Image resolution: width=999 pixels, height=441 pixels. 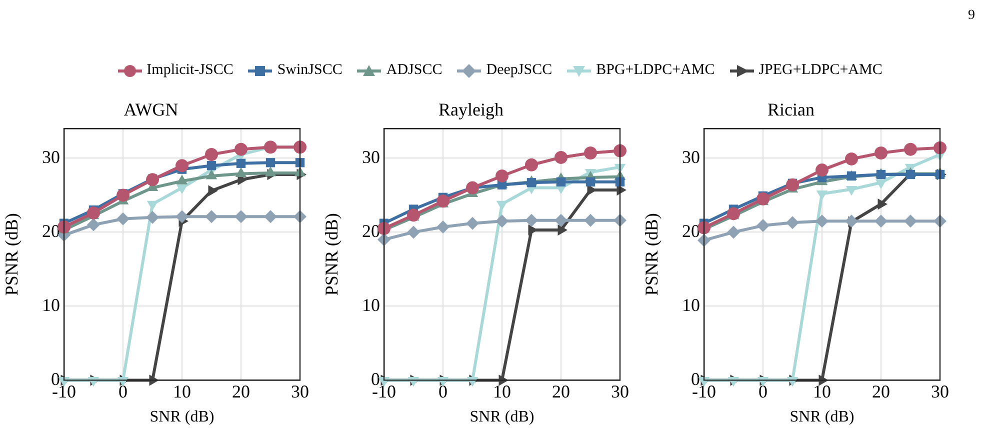 What do you see at coordinates (519, 70) in the screenshot?
I see `legend-label: DeepJSCC` at bounding box center [519, 70].